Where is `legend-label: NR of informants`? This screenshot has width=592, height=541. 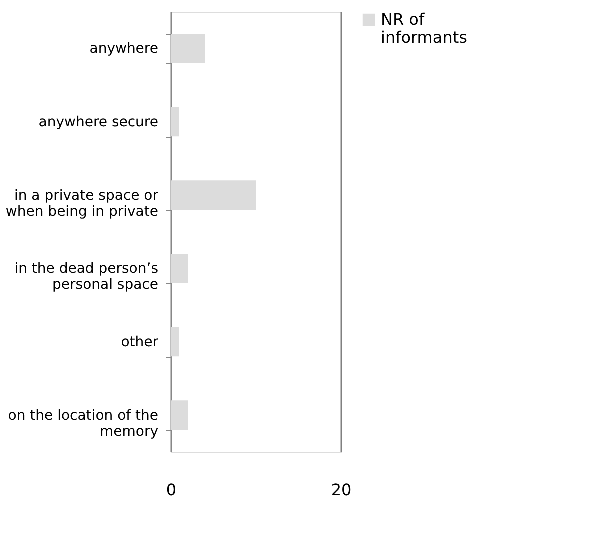
legend-label: NR of informants is located at coordinates (424, 28).